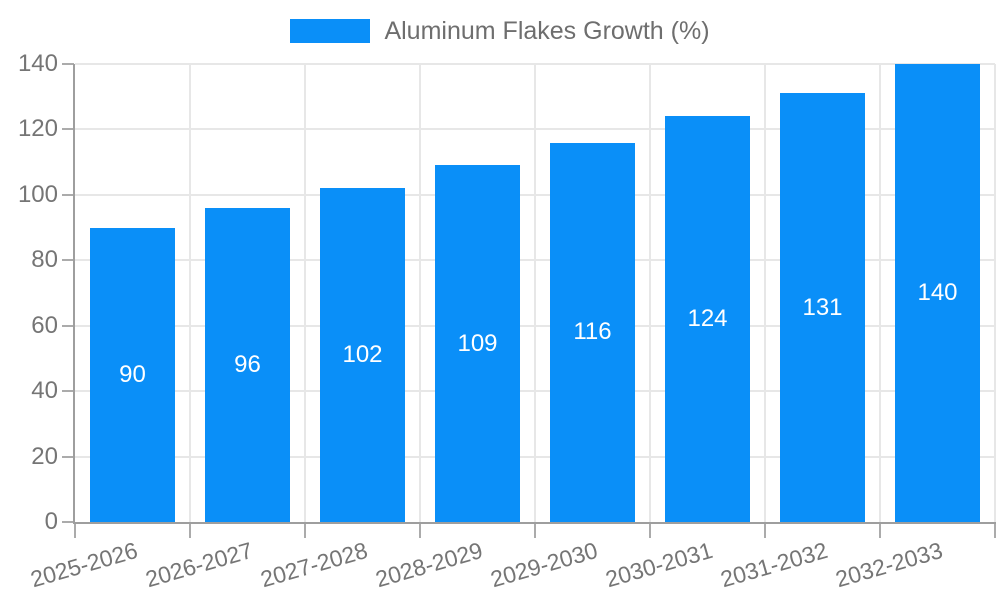  Describe the element at coordinates (543, 564) in the screenshot. I see `x-tick-label: 2029-2030` at that location.